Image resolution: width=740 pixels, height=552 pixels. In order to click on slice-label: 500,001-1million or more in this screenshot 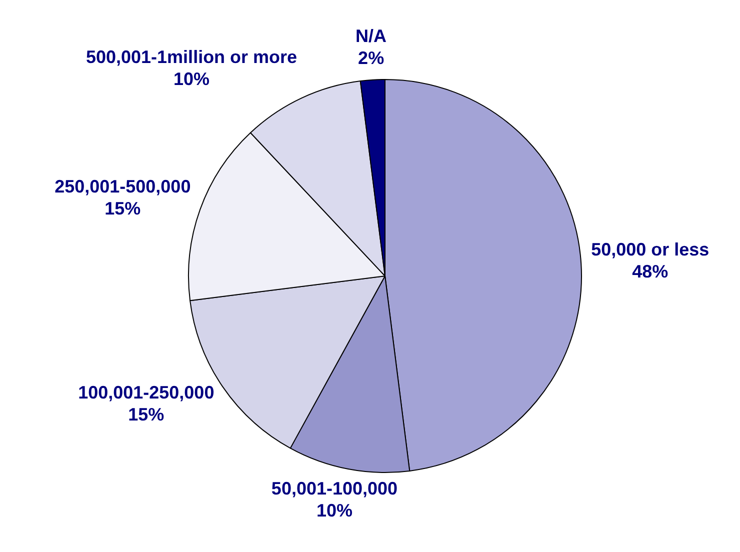, I will do `click(192, 57)`.